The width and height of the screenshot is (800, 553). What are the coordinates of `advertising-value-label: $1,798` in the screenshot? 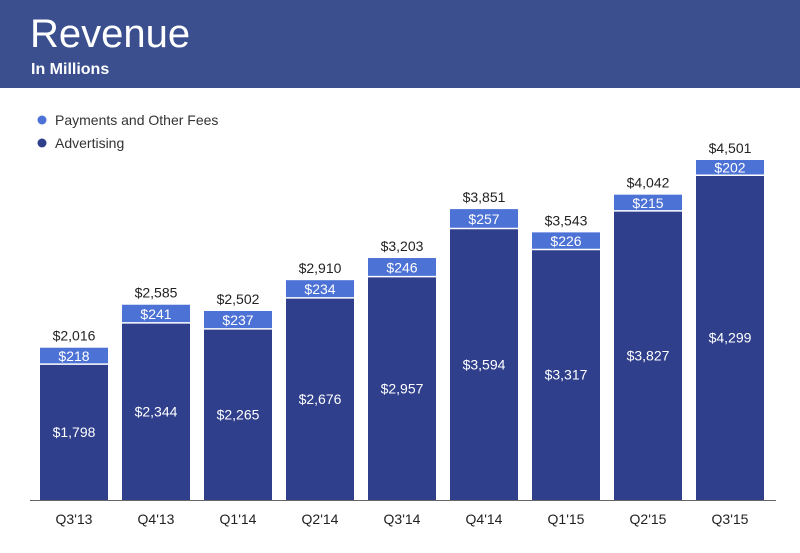 It's located at (74, 432).